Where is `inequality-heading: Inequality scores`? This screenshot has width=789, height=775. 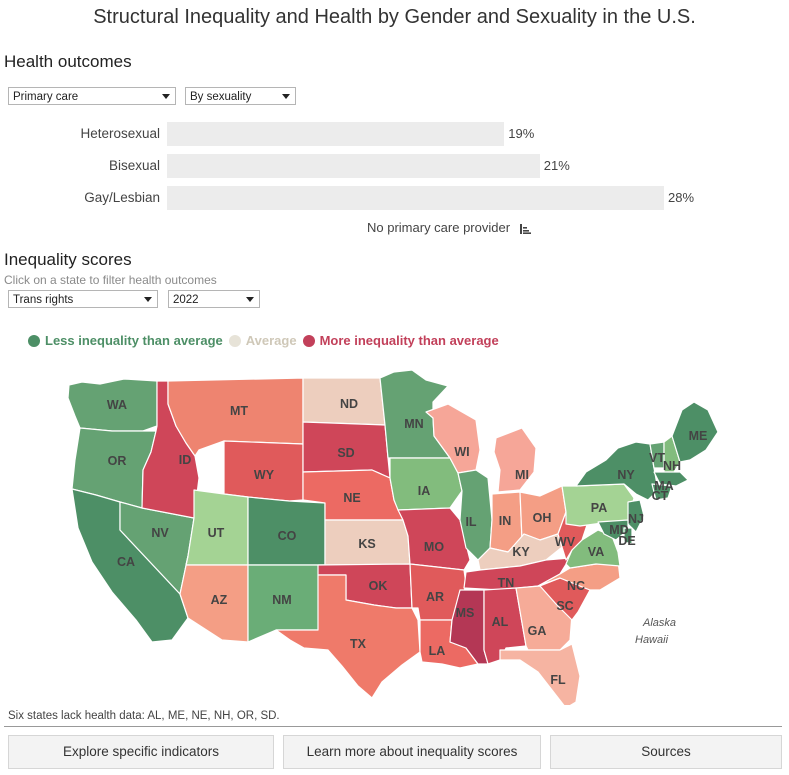 inequality-heading: Inequality scores is located at coordinates (68, 259).